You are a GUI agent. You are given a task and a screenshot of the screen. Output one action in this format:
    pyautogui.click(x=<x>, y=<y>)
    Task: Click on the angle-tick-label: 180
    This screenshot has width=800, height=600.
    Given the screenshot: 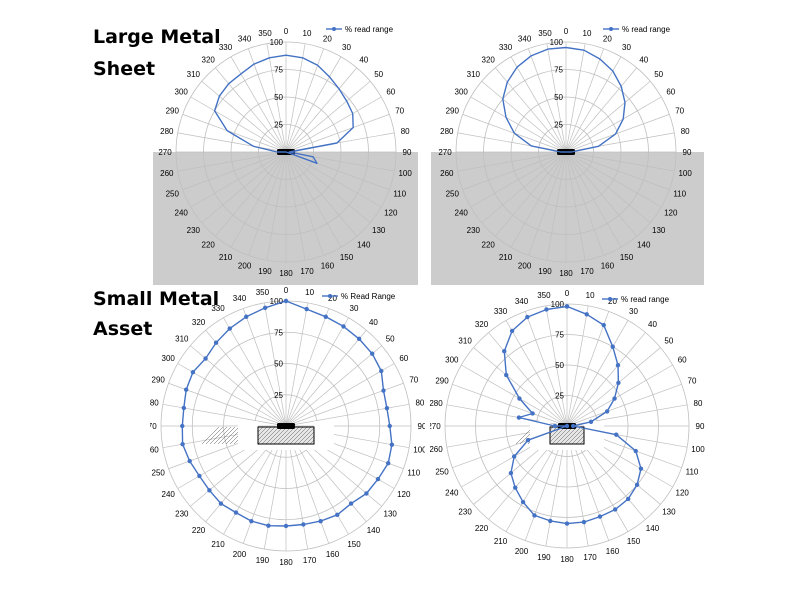 What is the action you would take?
    pyautogui.click(x=566, y=273)
    